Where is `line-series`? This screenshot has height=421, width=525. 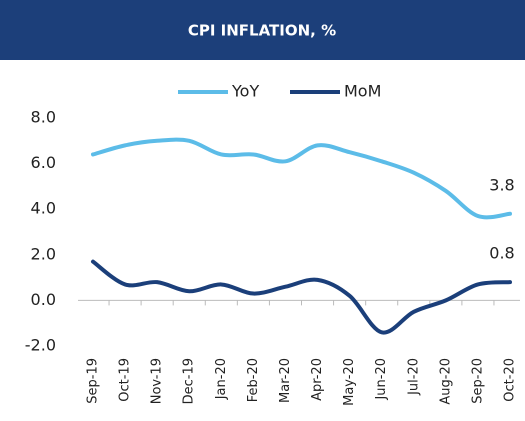
line-series is located at coordinates (301, 297).